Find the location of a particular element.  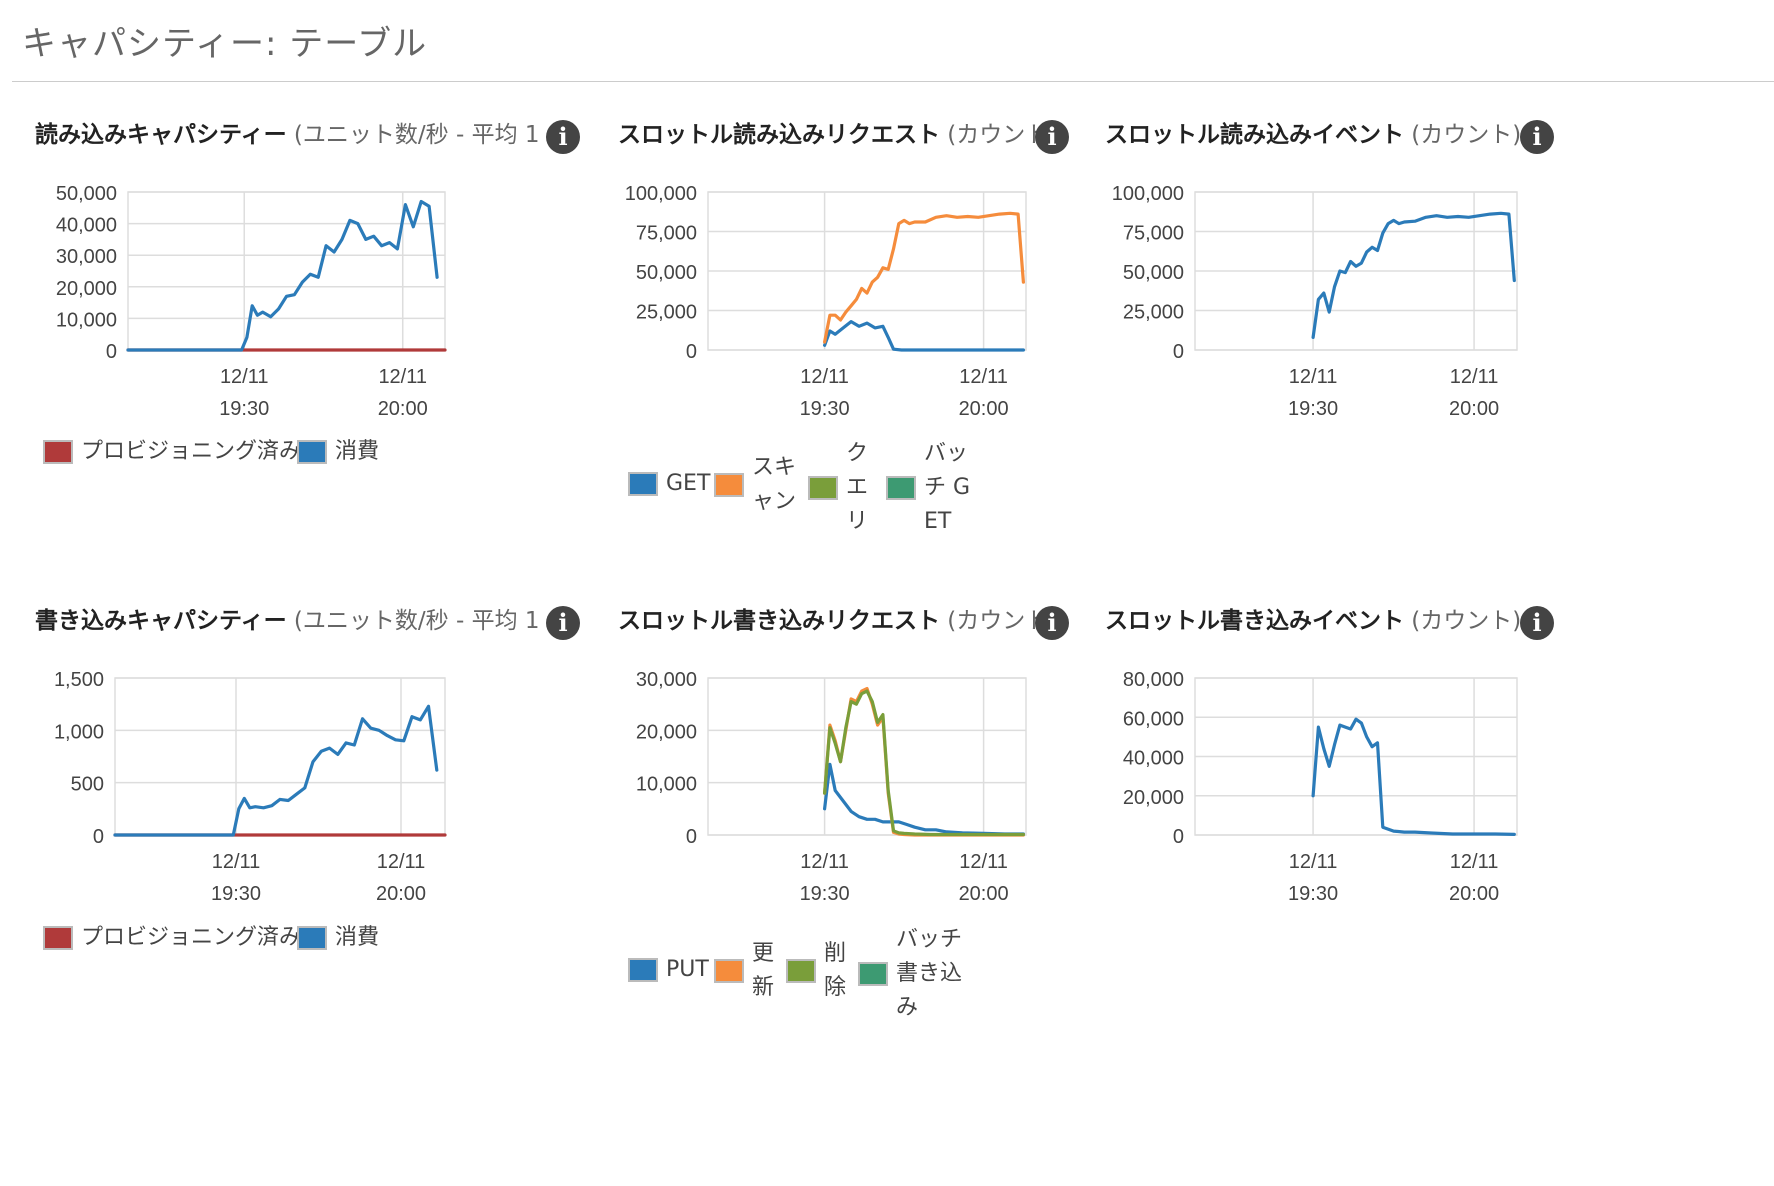

title-divider is located at coordinates (893, 81).